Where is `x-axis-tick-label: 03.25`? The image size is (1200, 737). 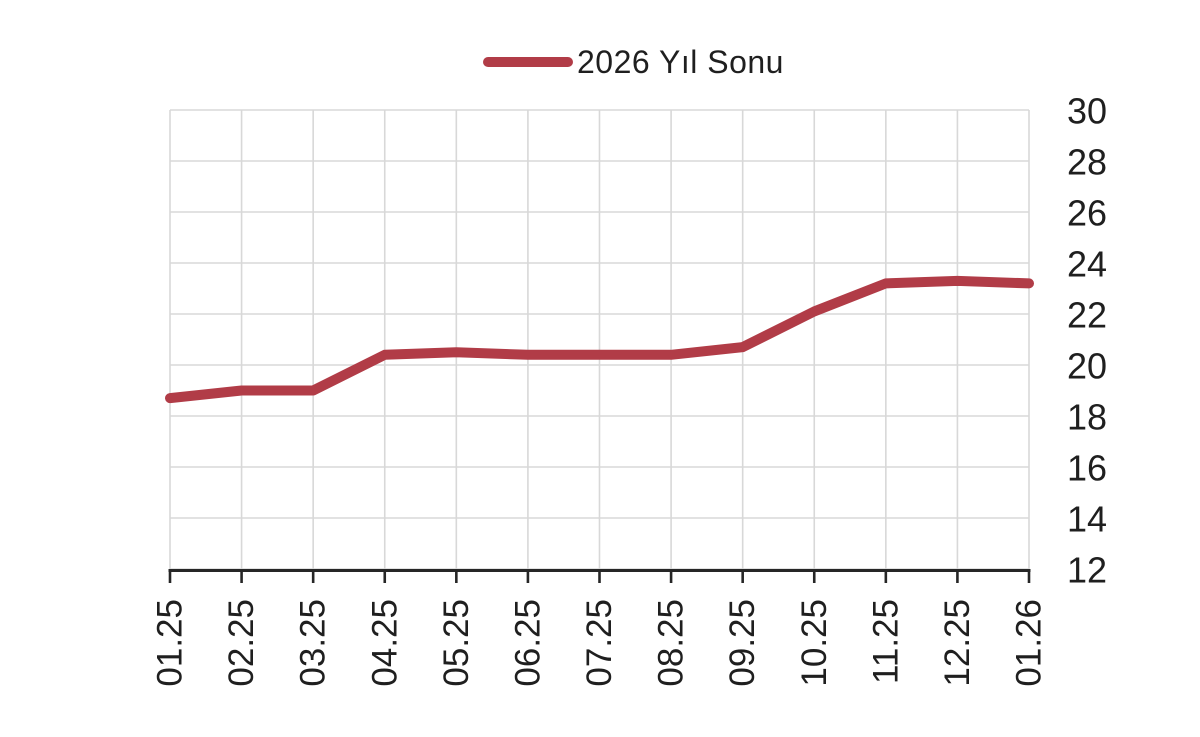
x-axis-tick-label: 03.25 is located at coordinates (313, 643).